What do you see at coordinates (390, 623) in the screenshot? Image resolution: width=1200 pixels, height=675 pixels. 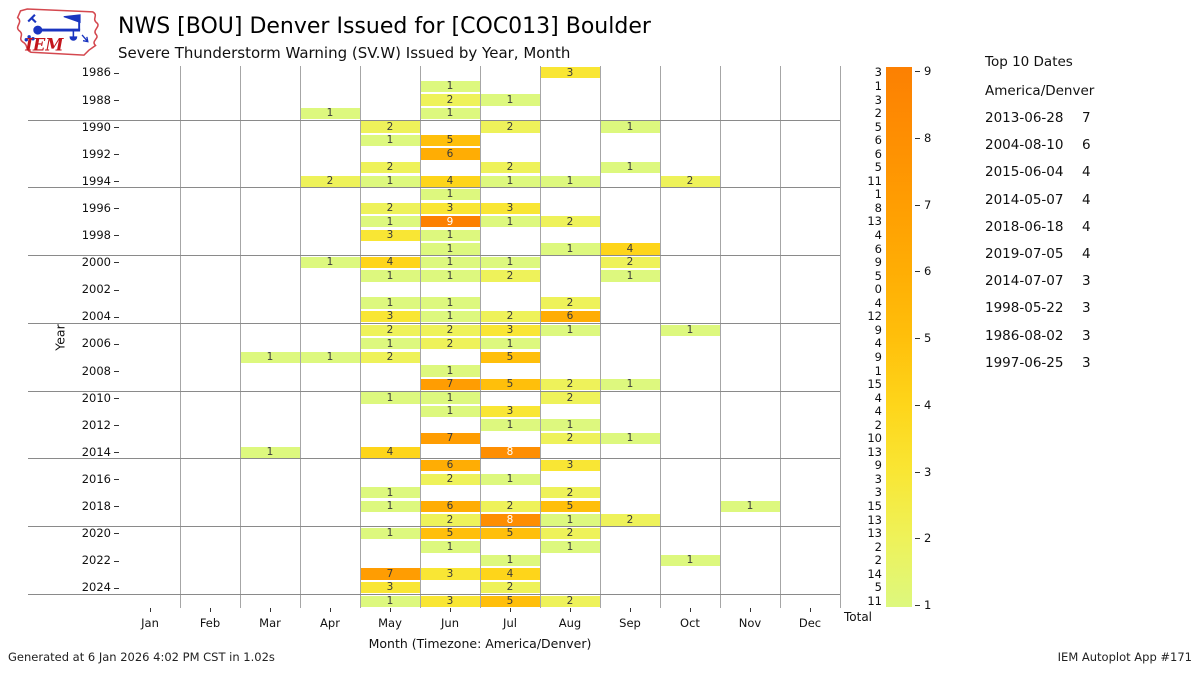 I see `x-tick-label: May` at bounding box center [390, 623].